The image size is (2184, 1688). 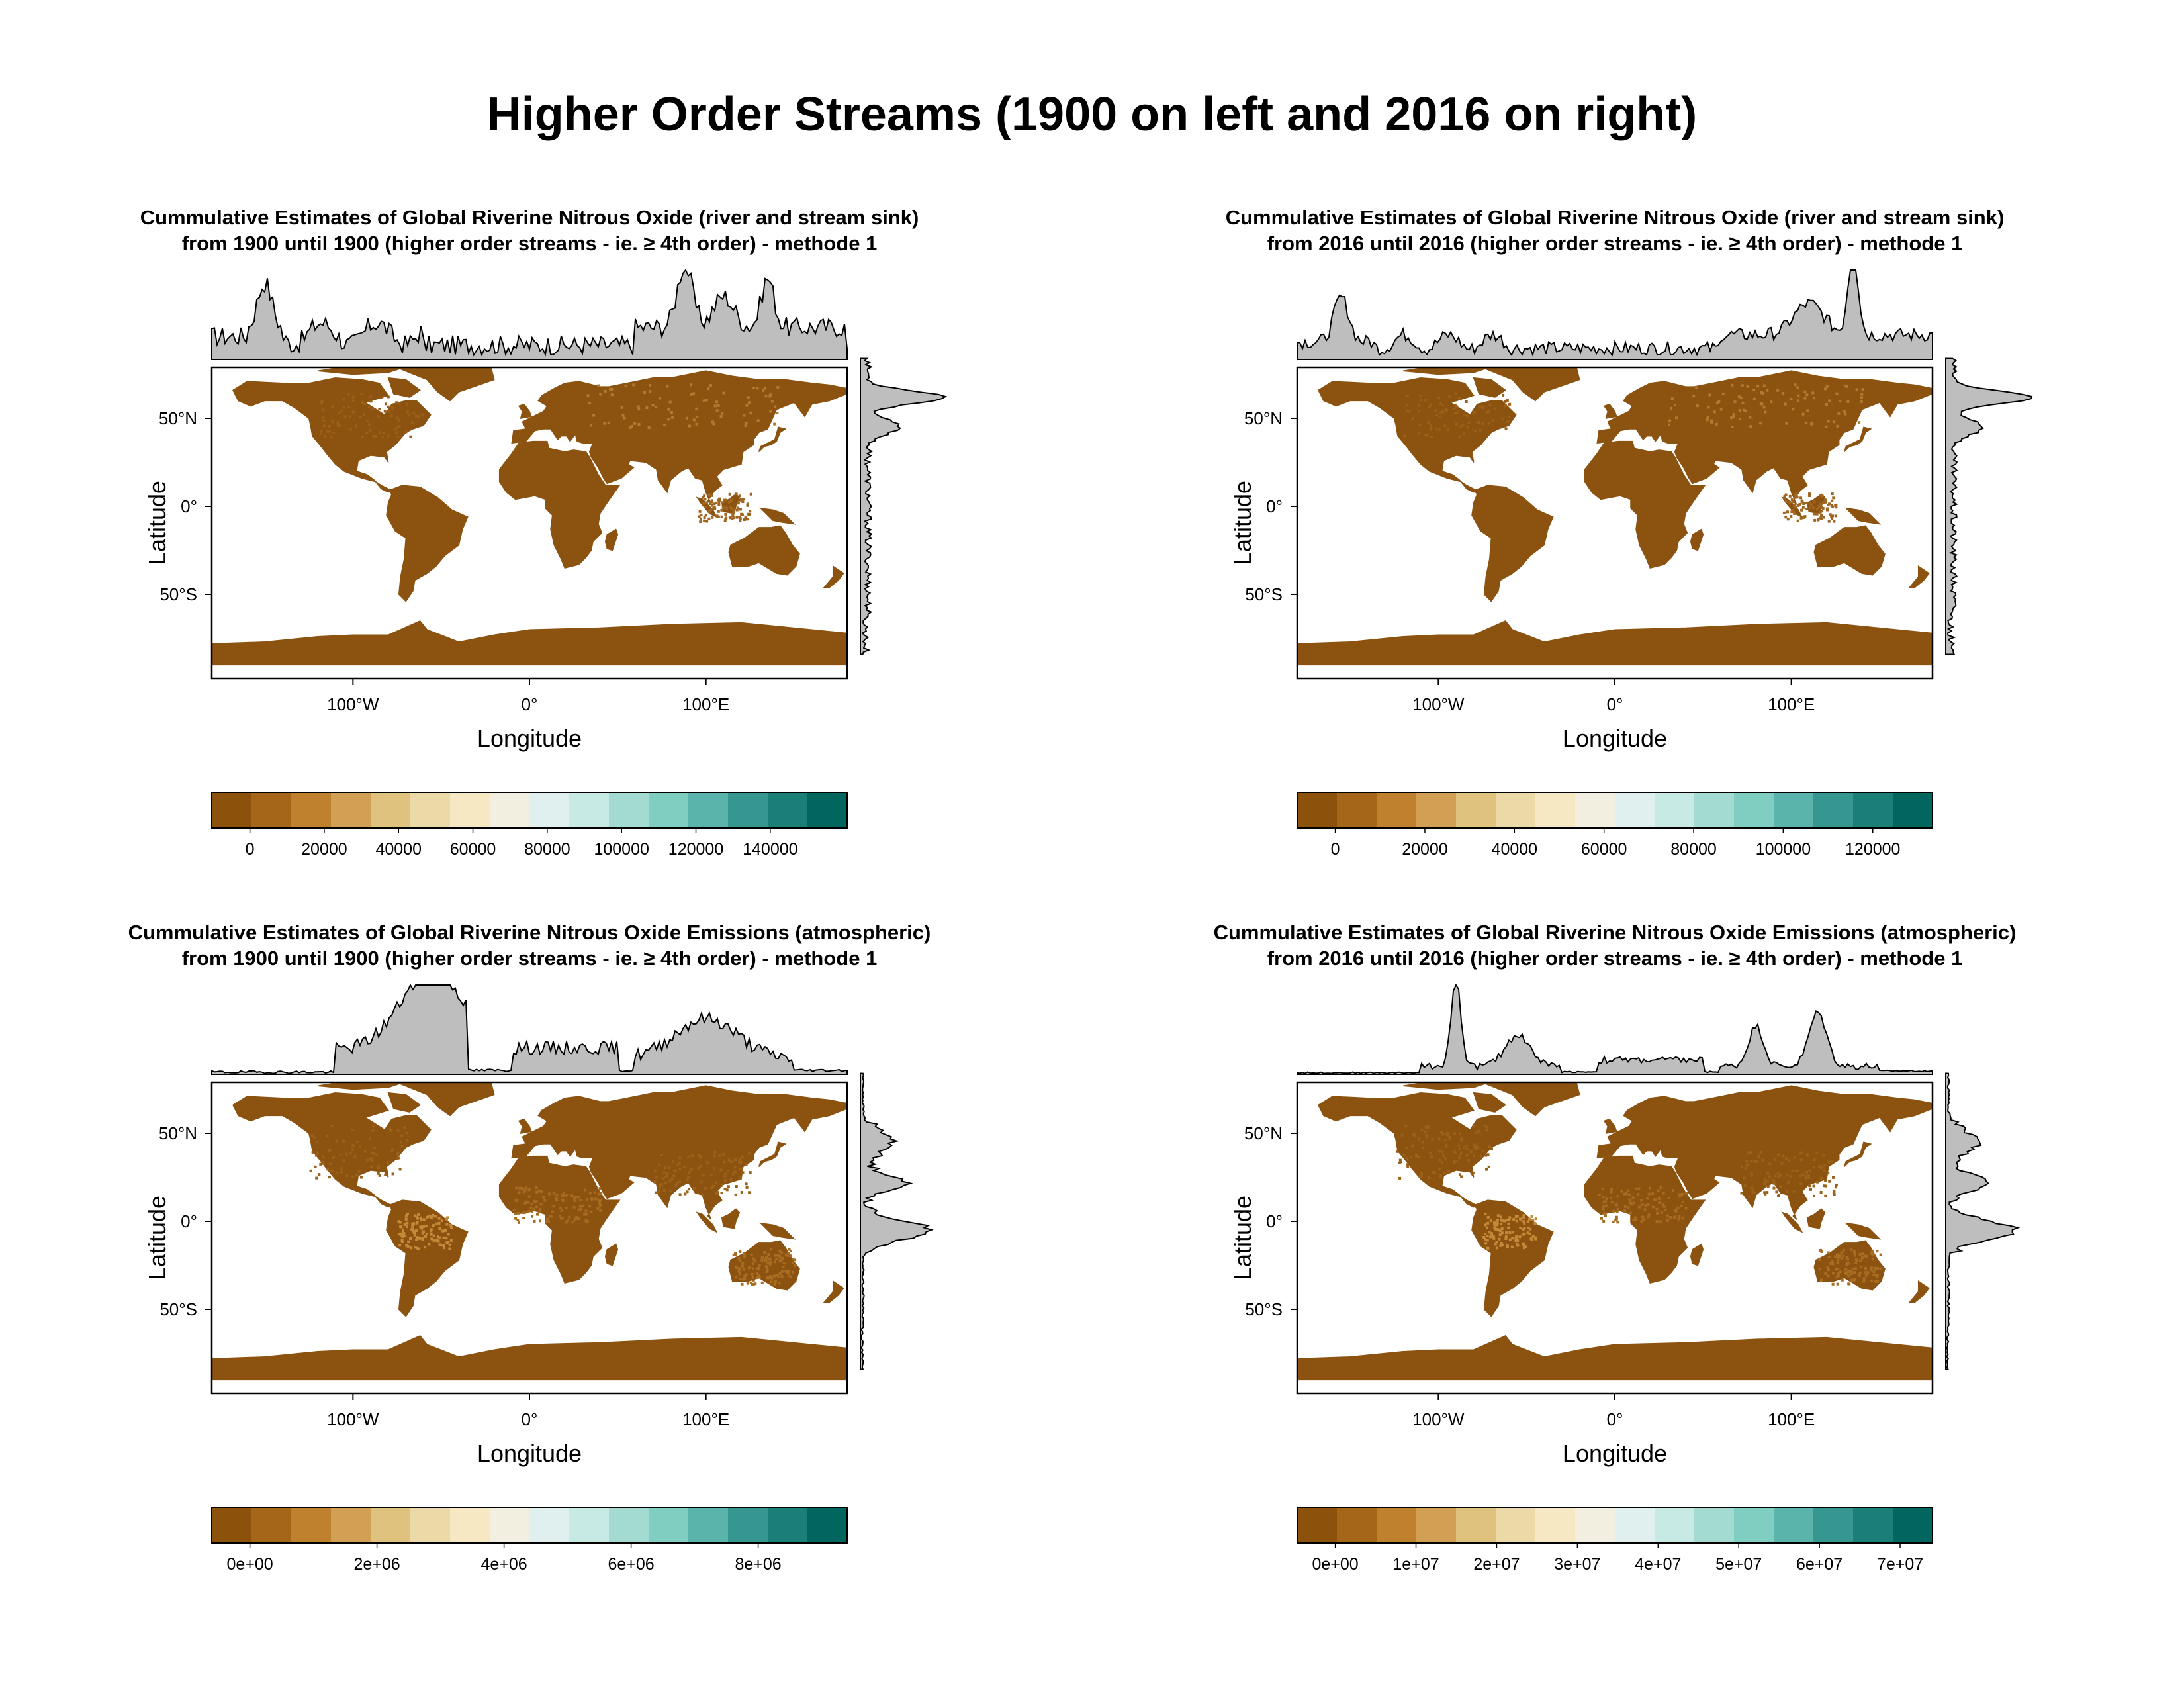 I want to click on legend-tick-label: 0e+00, so click(x=250, y=1564).